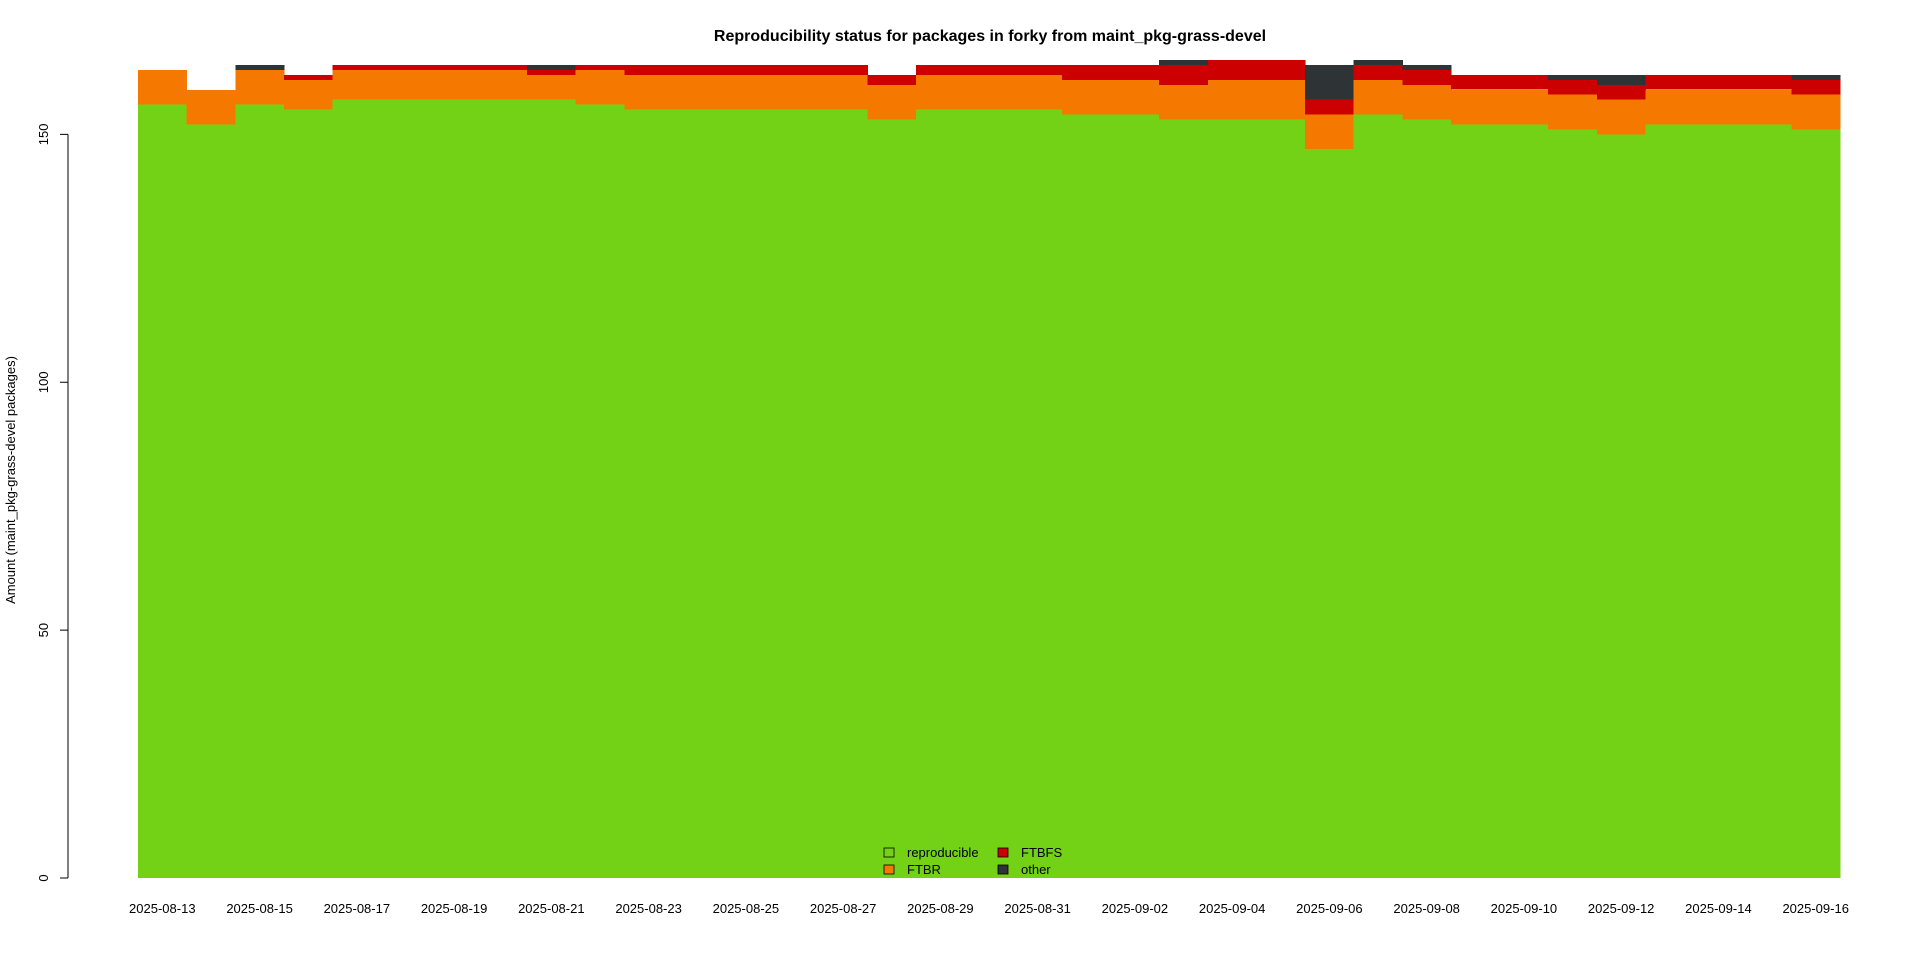 The width and height of the screenshot is (1920, 960). What do you see at coordinates (1041, 852) in the screenshot?
I see `legend-label-FTBFS: FTBFS` at bounding box center [1041, 852].